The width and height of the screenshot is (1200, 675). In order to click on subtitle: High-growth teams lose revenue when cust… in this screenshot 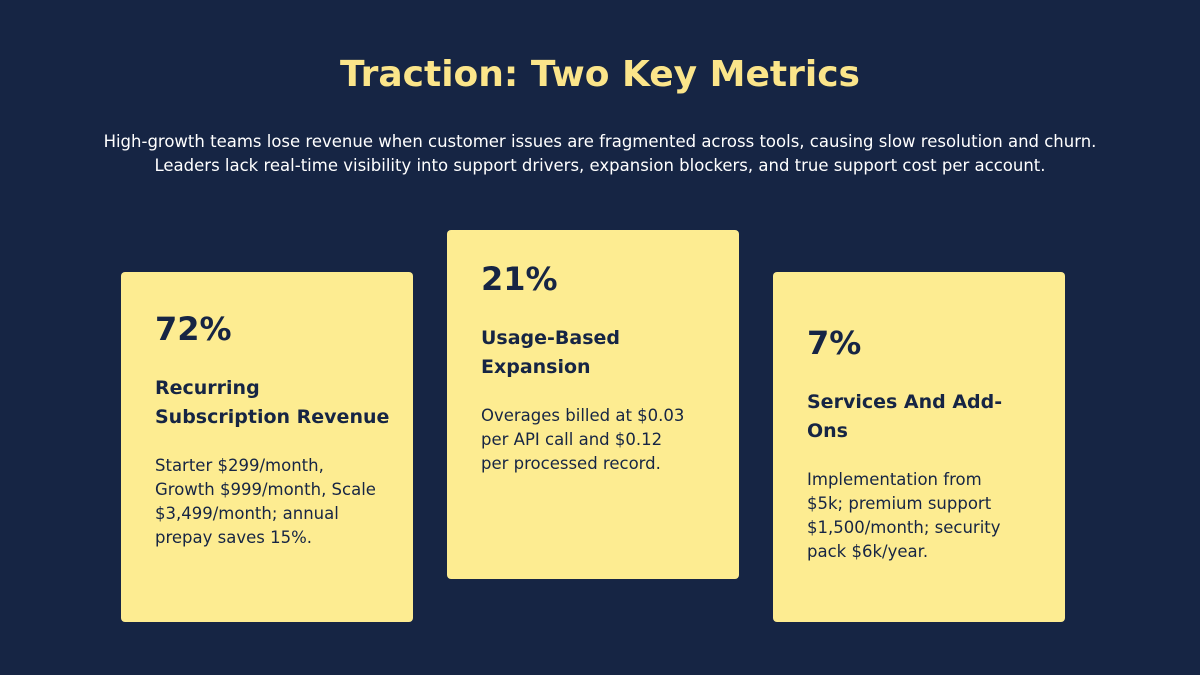, I will do `click(600, 154)`.